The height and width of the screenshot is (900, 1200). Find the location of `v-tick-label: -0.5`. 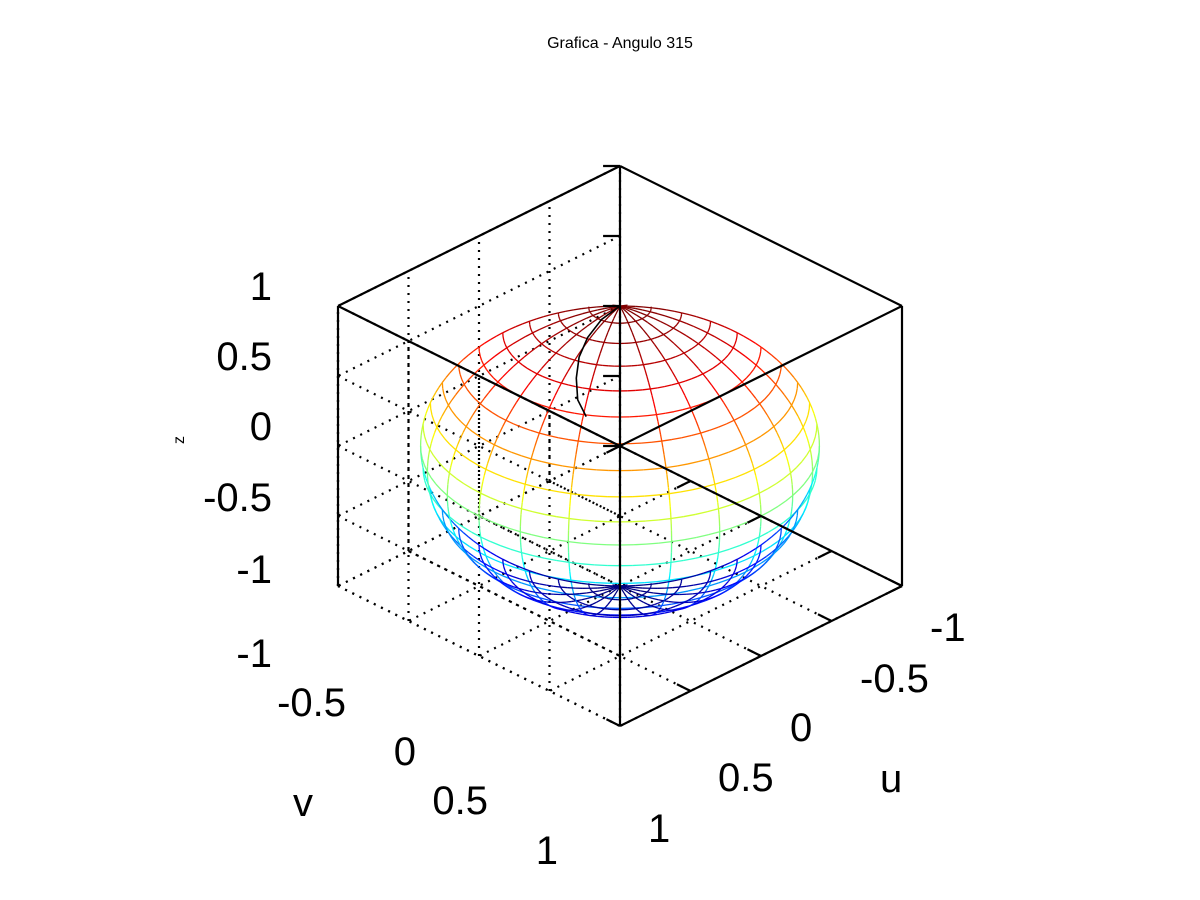

v-tick-label: -0.5 is located at coordinates (311, 703).